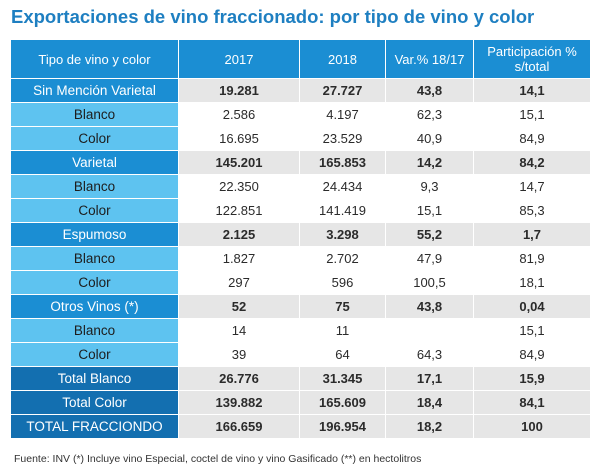 The width and height of the screenshot is (600, 476). I want to click on row-label: Total Color, so click(94, 402).